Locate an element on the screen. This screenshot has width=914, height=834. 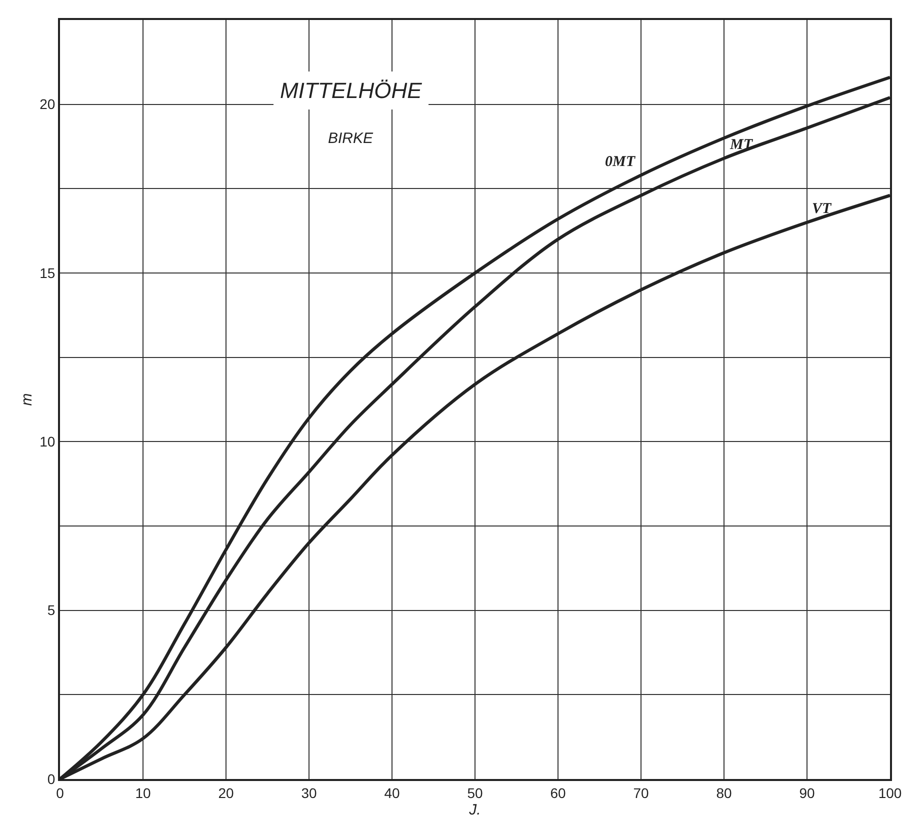
series-label: MT is located at coordinates (741, 145).